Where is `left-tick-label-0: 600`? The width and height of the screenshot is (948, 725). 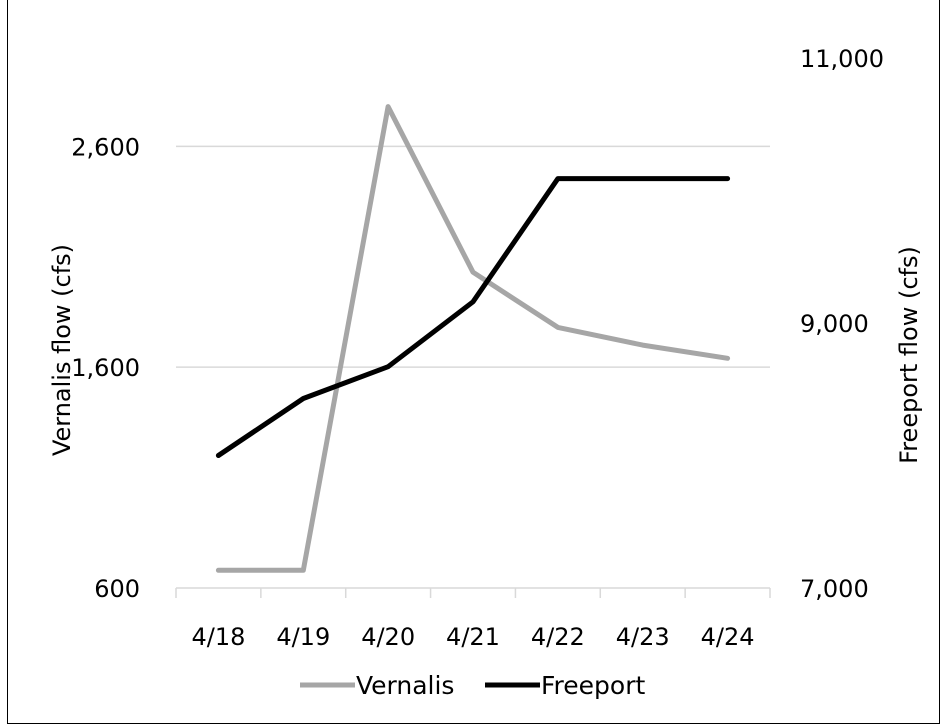 left-tick-label-0: 600 is located at coordinates (117, 589).